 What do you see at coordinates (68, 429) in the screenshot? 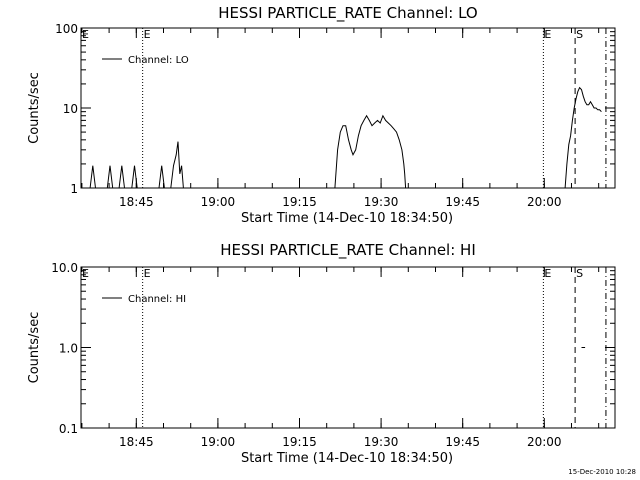
I see `y-tick-label: 0.1` at bounding box center [68, 429].